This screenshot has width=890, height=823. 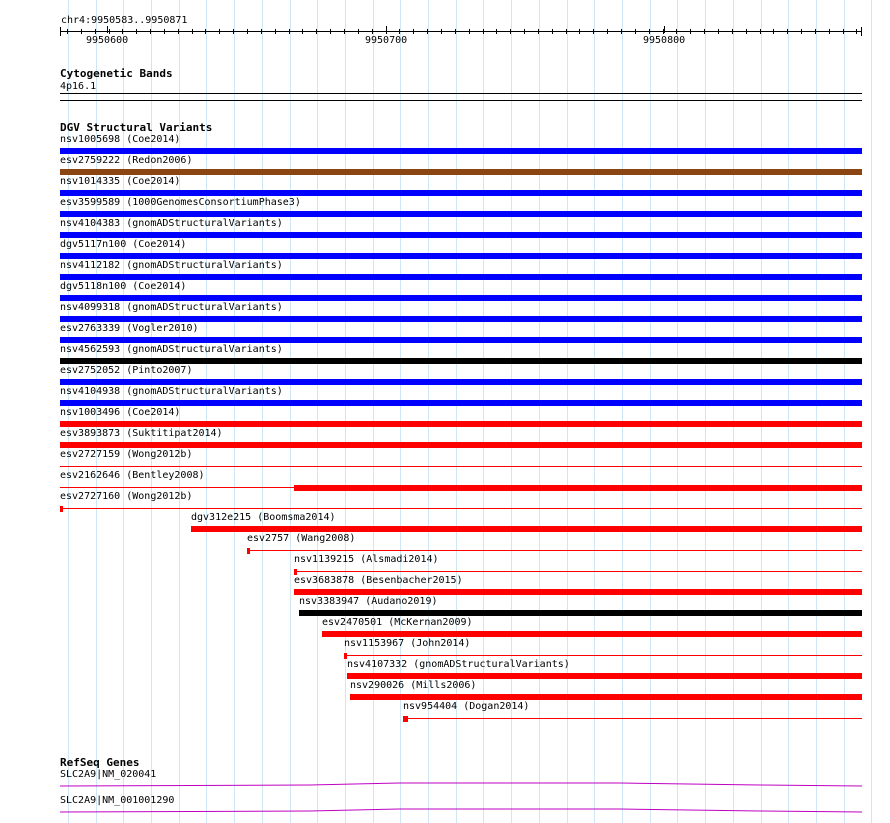 I want to click on feature-label: dgv312e215 (Boomsma2014), so click(x=263, y=518).